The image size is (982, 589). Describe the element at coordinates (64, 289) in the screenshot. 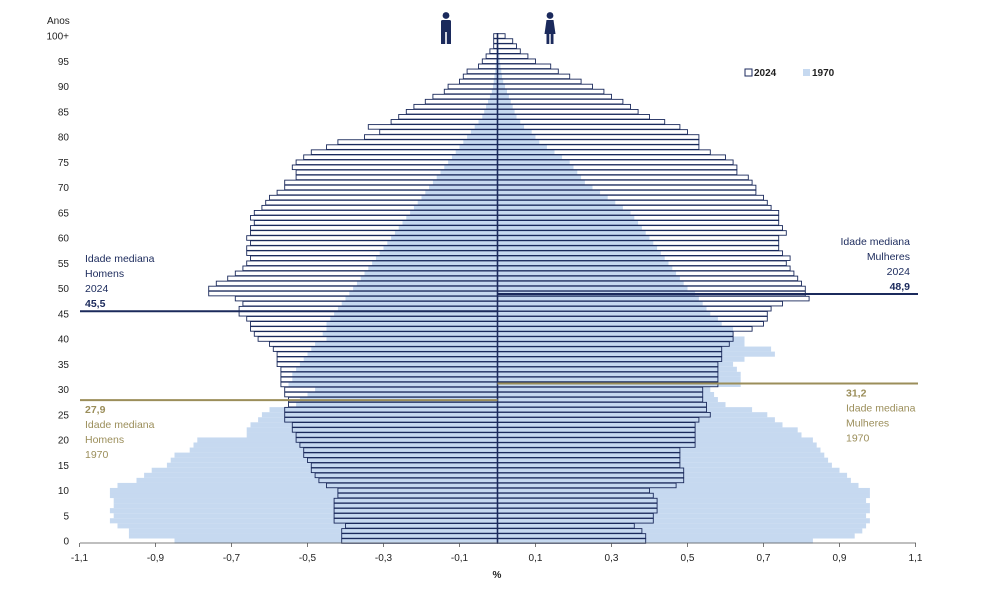

I see `y-tick-label: 50` at that location.